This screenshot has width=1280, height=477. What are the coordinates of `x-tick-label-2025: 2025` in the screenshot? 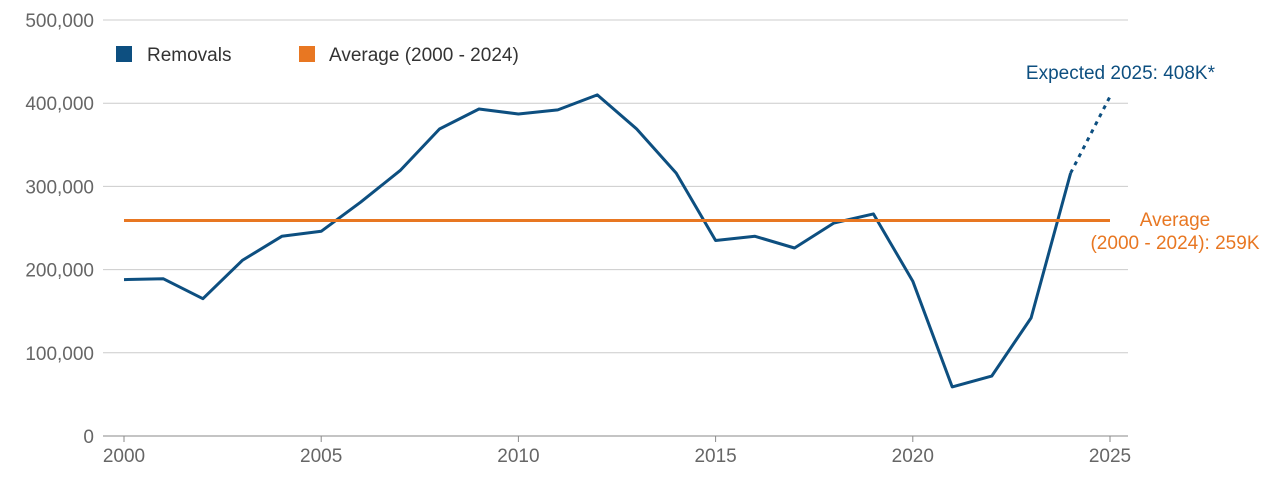 It's located at (1110, 456).